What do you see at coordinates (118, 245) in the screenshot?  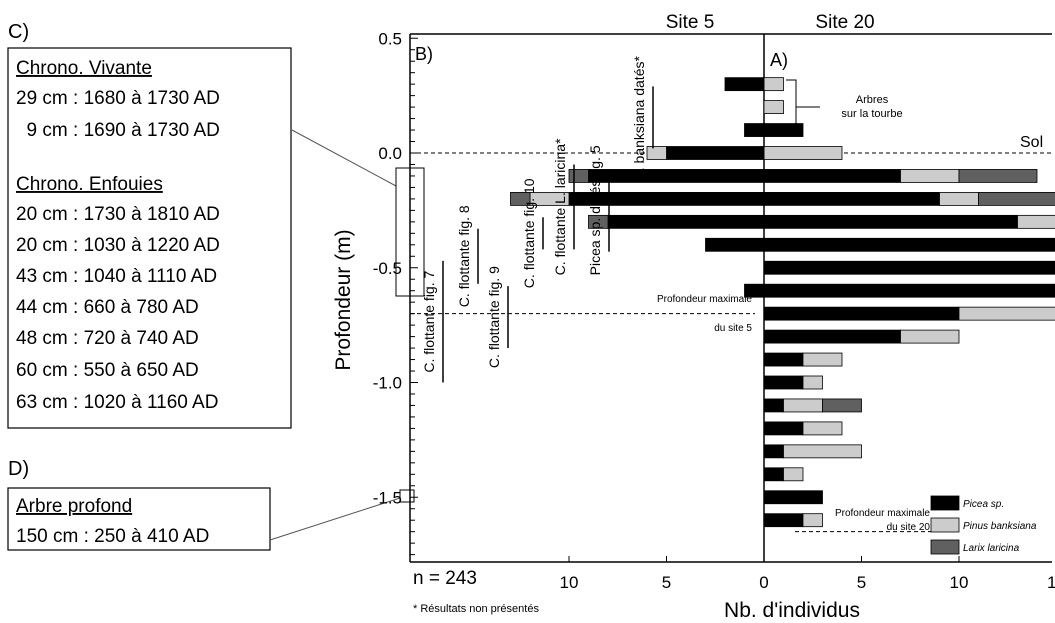 I see `enfouies-line: 20 cm : 1030 à 1220 AD` at bounding box center [118, 245].